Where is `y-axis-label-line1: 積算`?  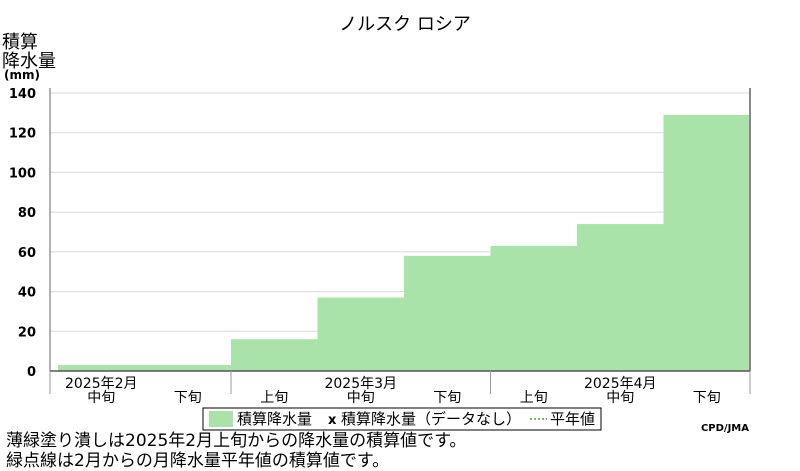 y-axis-label-line1: 積算 is located at coordinates (20, 42).